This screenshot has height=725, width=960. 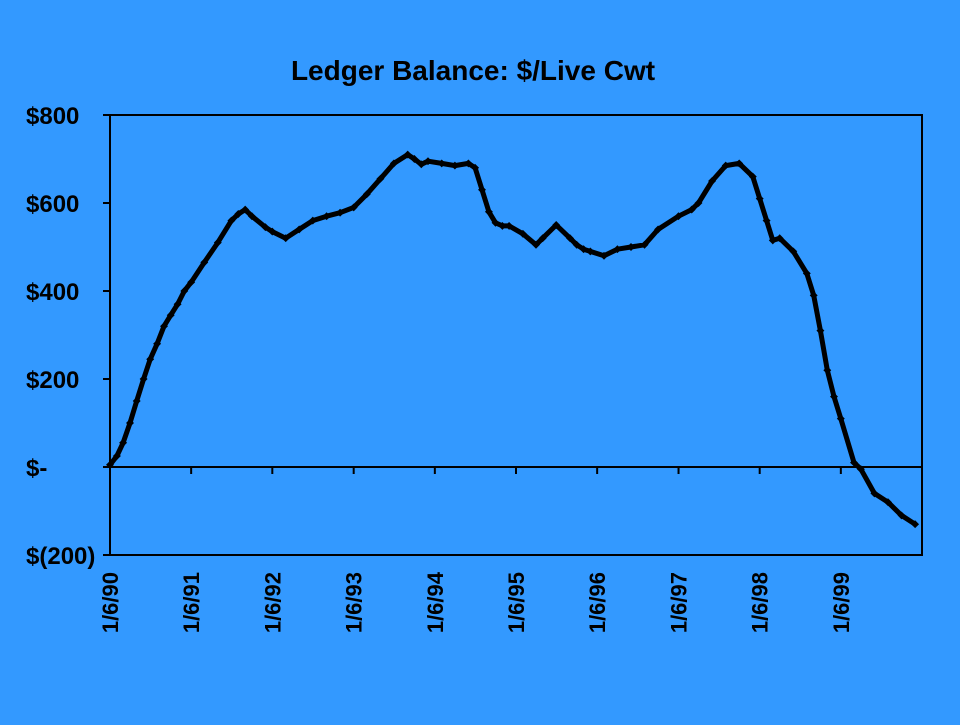 I want to click on x-tick-label: 1/6/96, so click(x=597, y=602).